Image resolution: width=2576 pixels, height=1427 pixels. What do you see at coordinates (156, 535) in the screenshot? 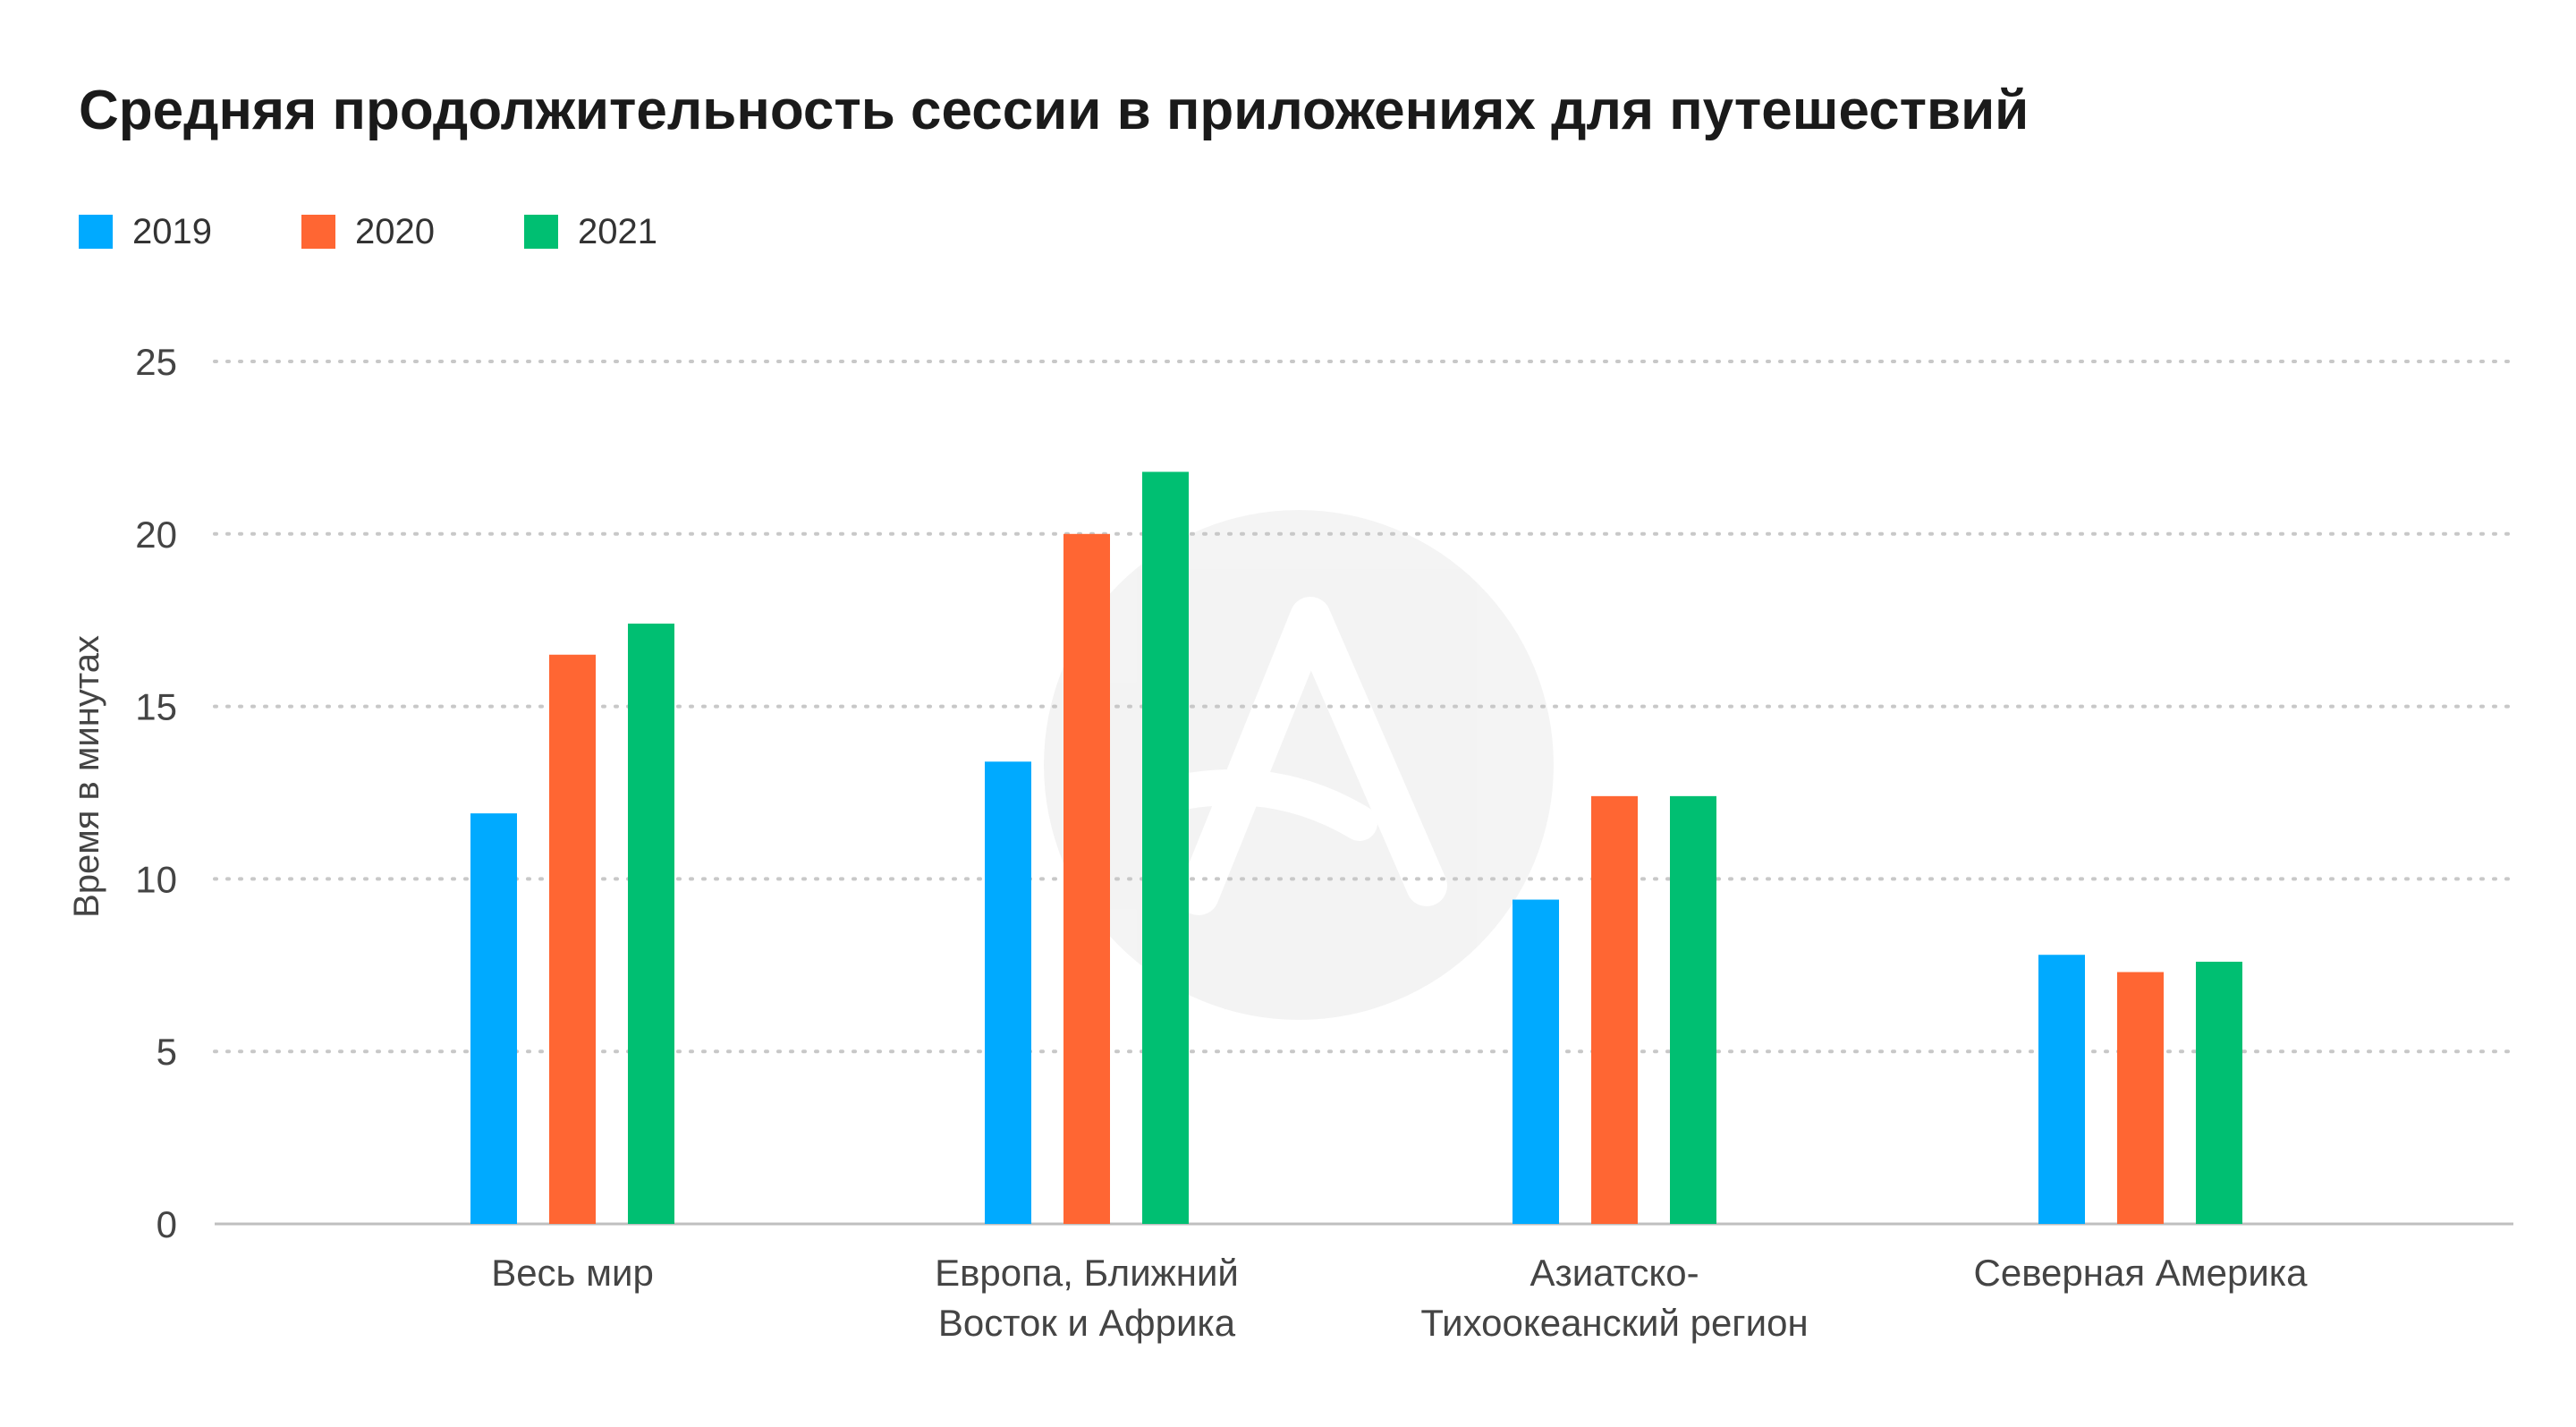
I see `y-tick-label: 20` at bounding box center [156, 535].